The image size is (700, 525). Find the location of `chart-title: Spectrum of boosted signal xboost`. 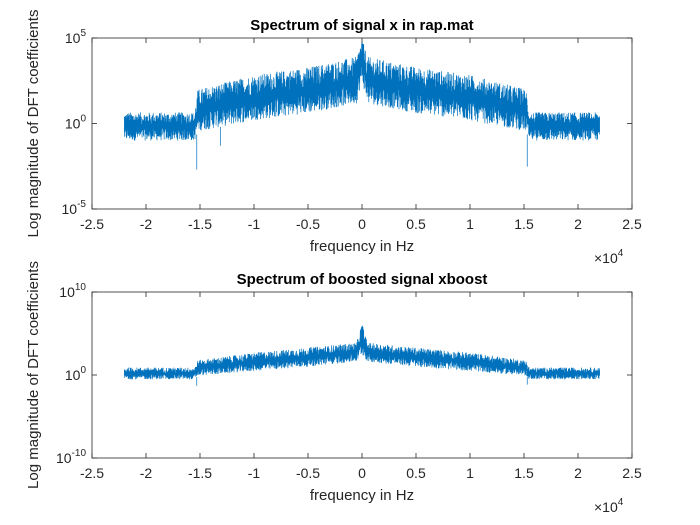

chart-title: Spectrum of boosted signal xboost is located at coordinates (362, 279).